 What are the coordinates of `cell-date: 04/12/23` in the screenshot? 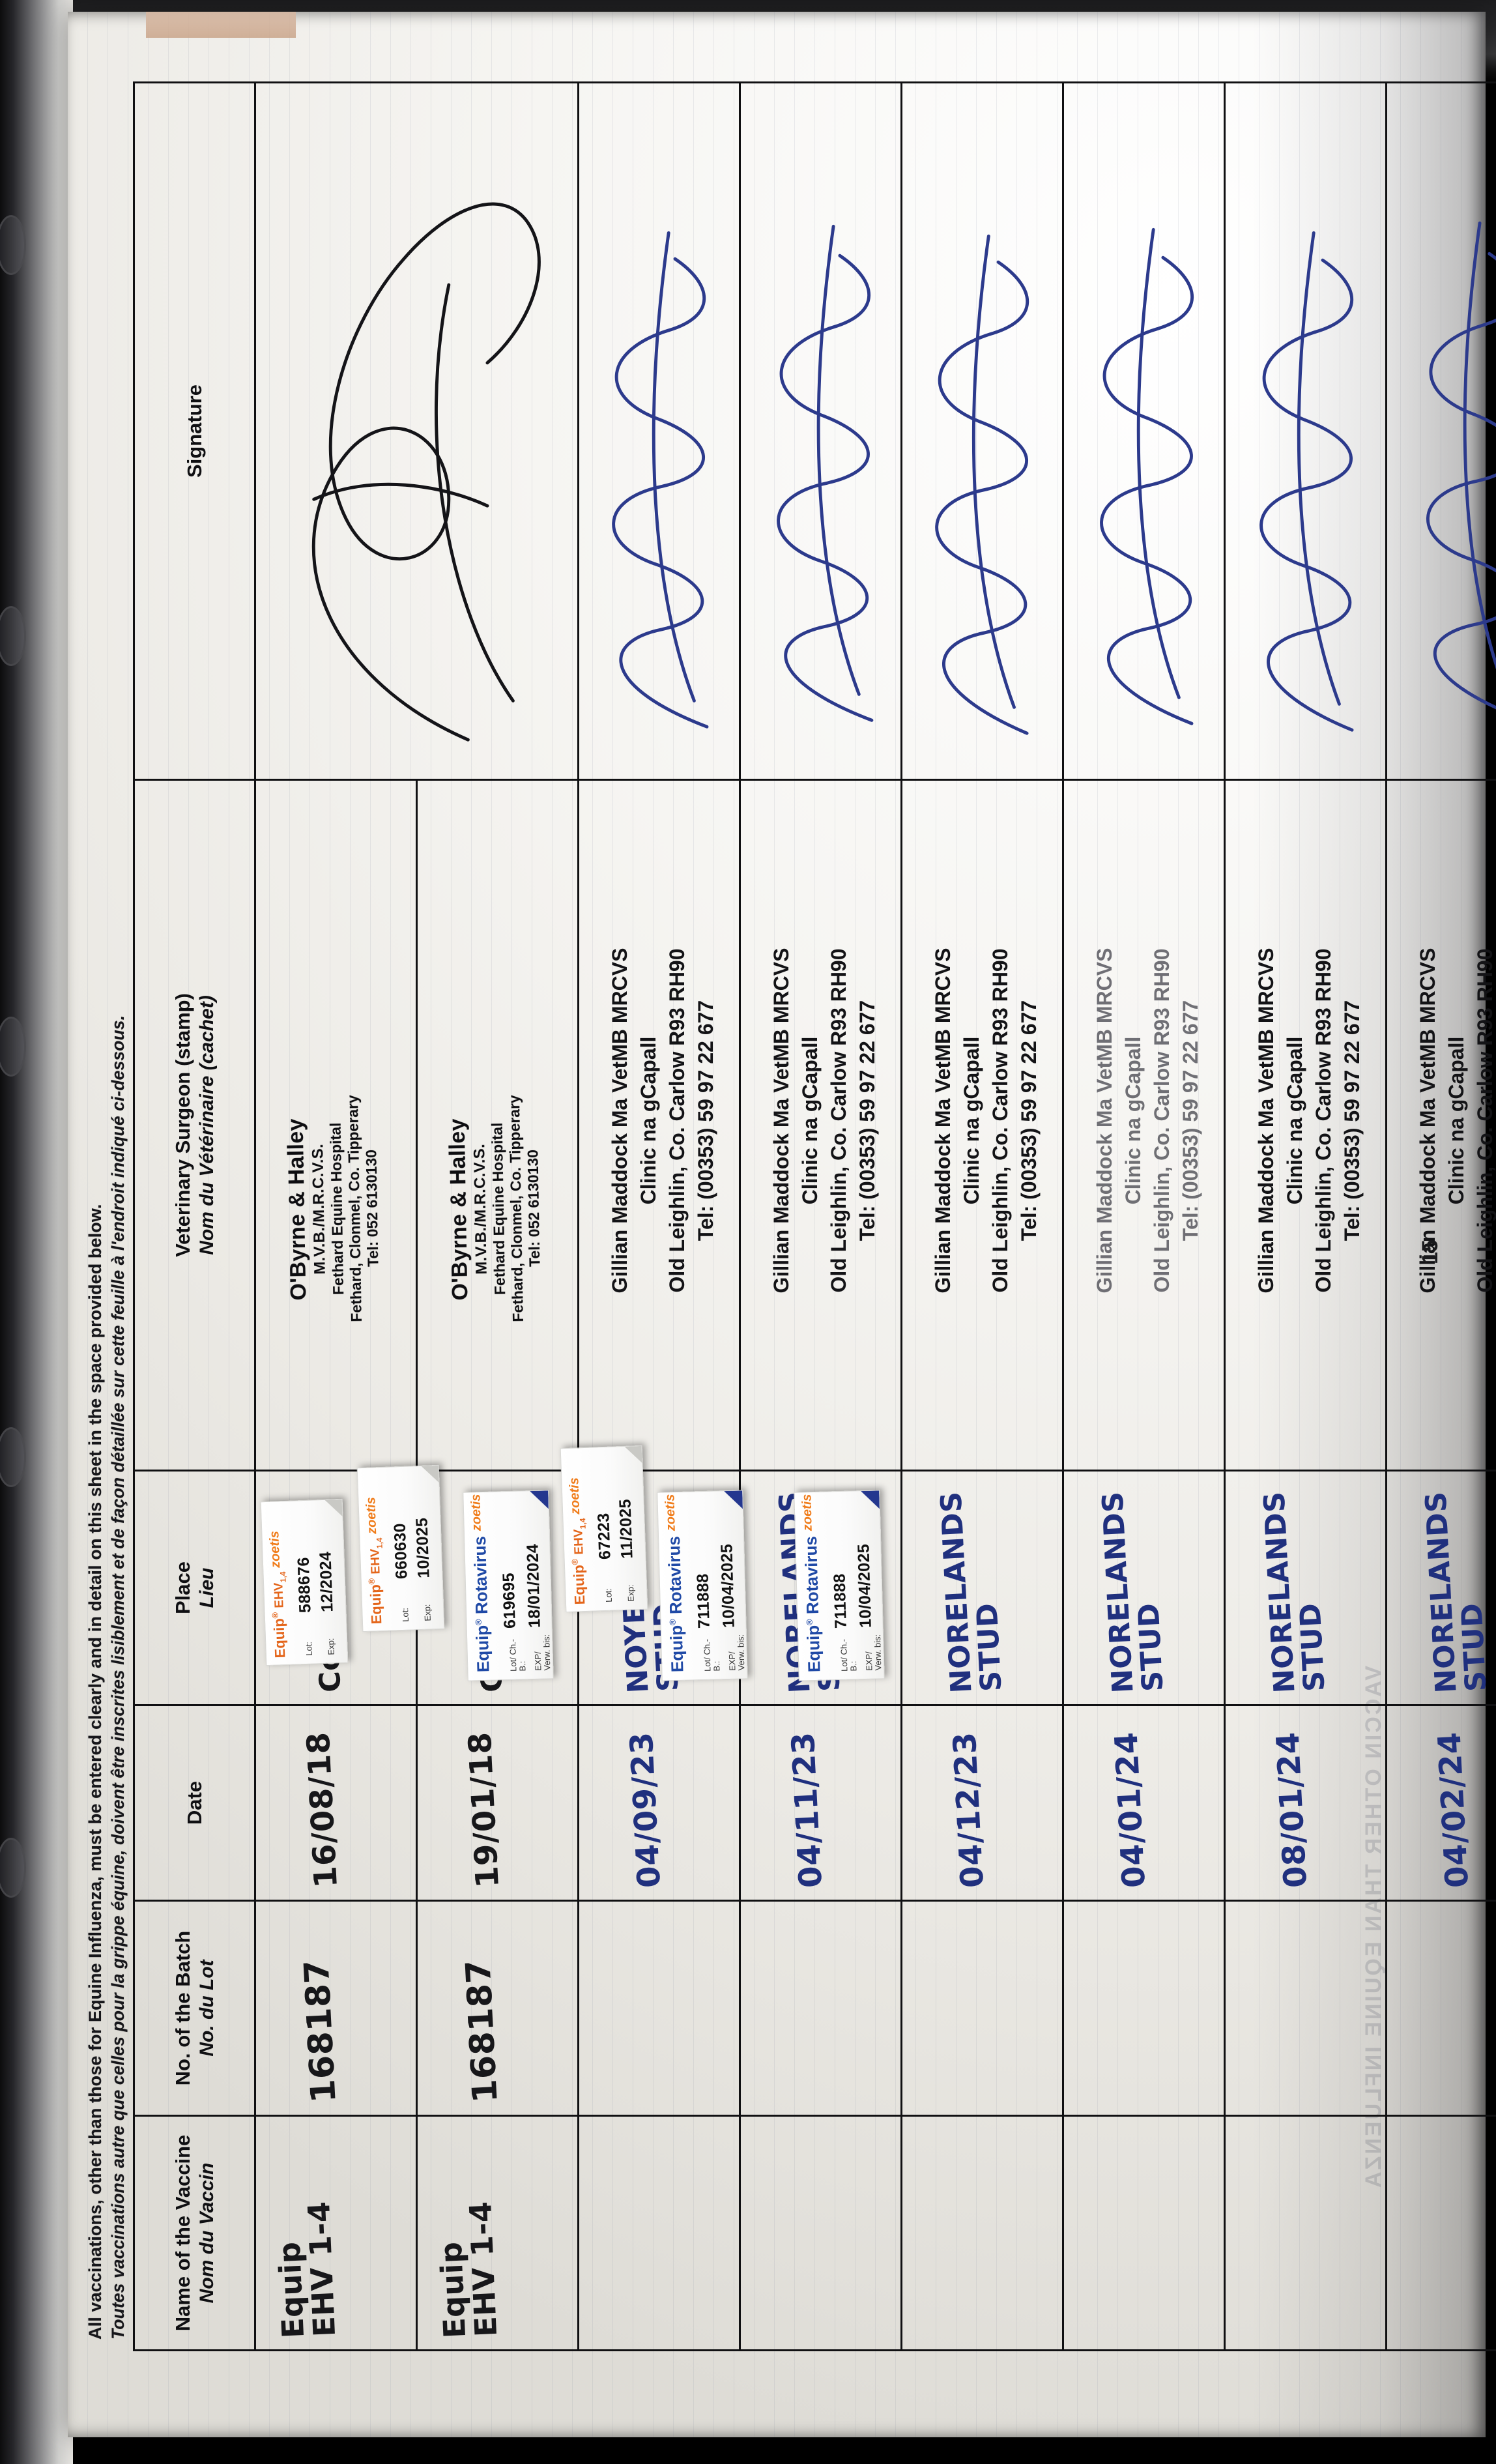 It's located at (982, 1803).